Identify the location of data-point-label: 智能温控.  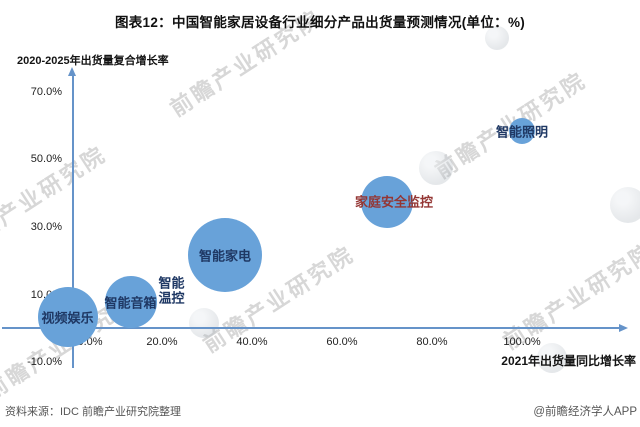
(171, 290).